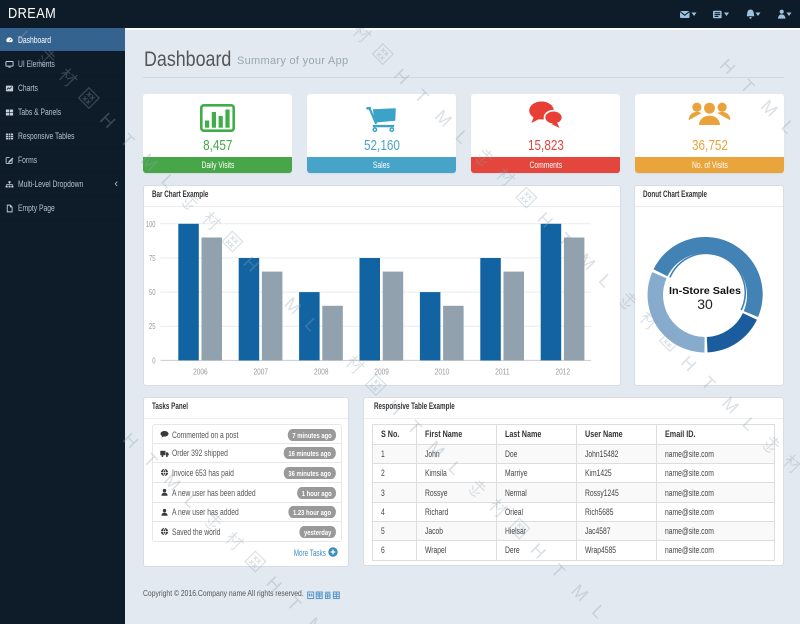 The height and width of the screenshot is (624, 800). I want to click on svg-text: 2007, so click(261, 372).